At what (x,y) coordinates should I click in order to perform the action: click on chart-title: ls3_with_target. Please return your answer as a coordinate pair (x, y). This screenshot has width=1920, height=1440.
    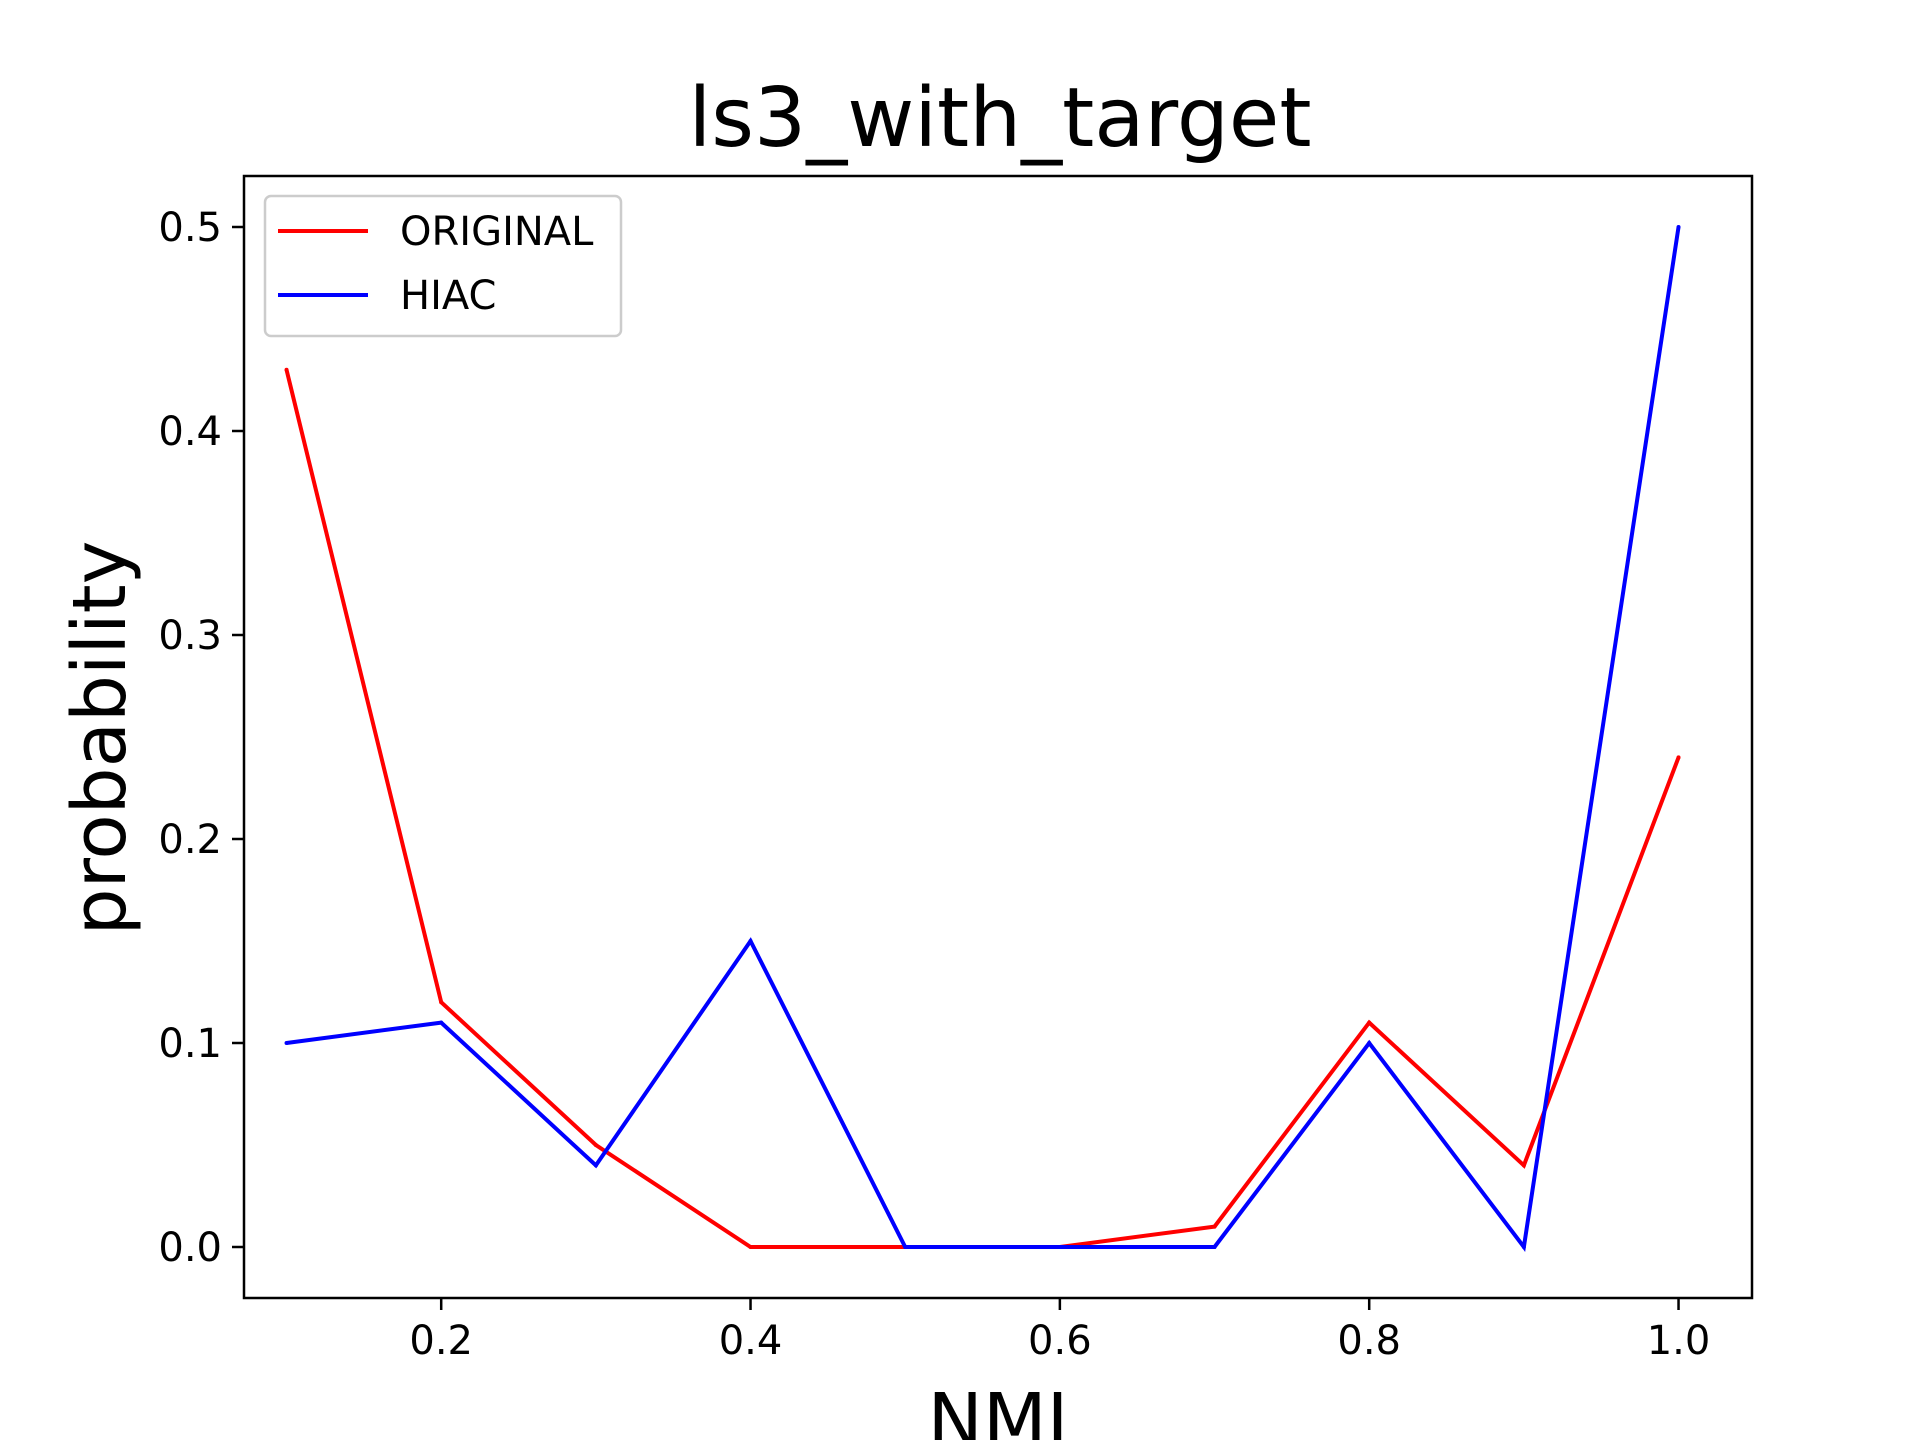
    Looking at the image, I should click on (1000, 118).